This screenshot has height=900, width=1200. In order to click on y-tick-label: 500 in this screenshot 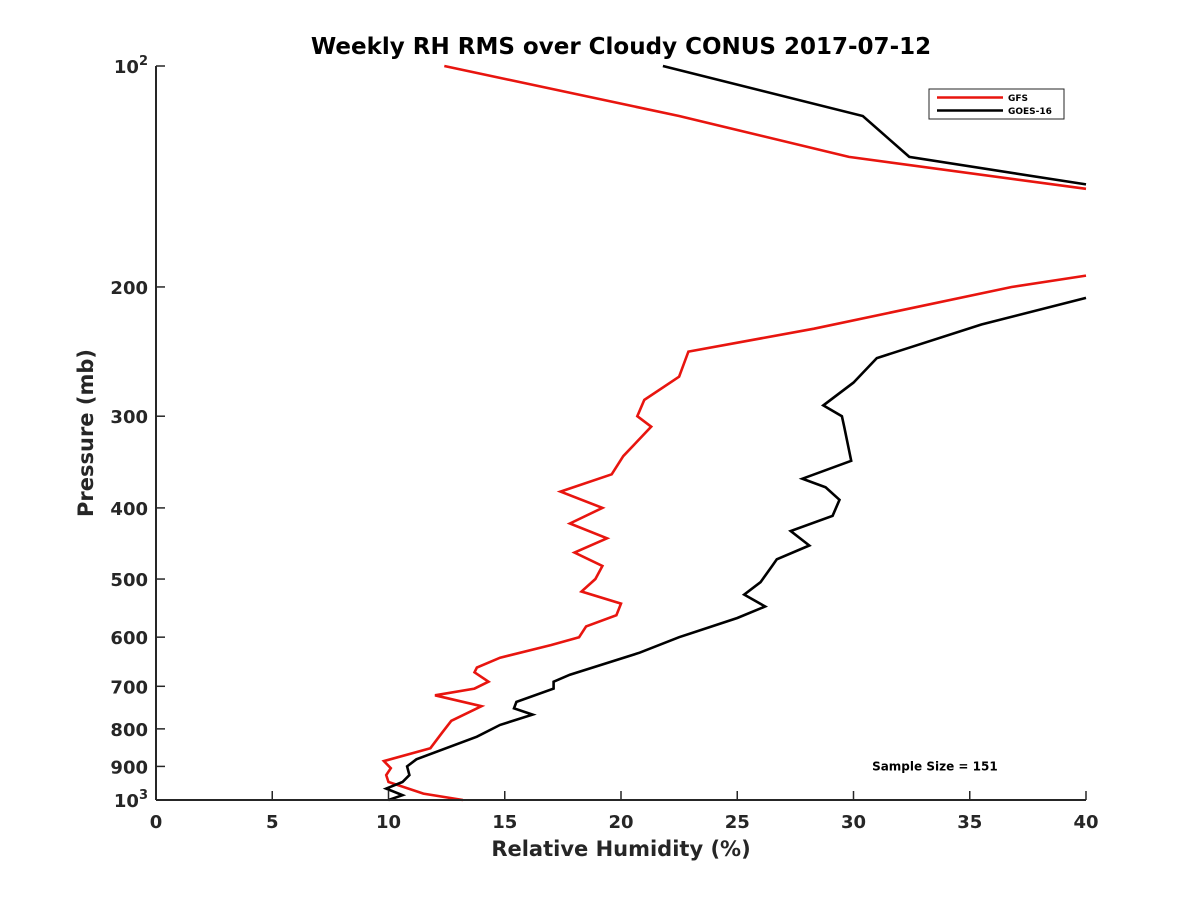, I will do `click(129, 580)`.